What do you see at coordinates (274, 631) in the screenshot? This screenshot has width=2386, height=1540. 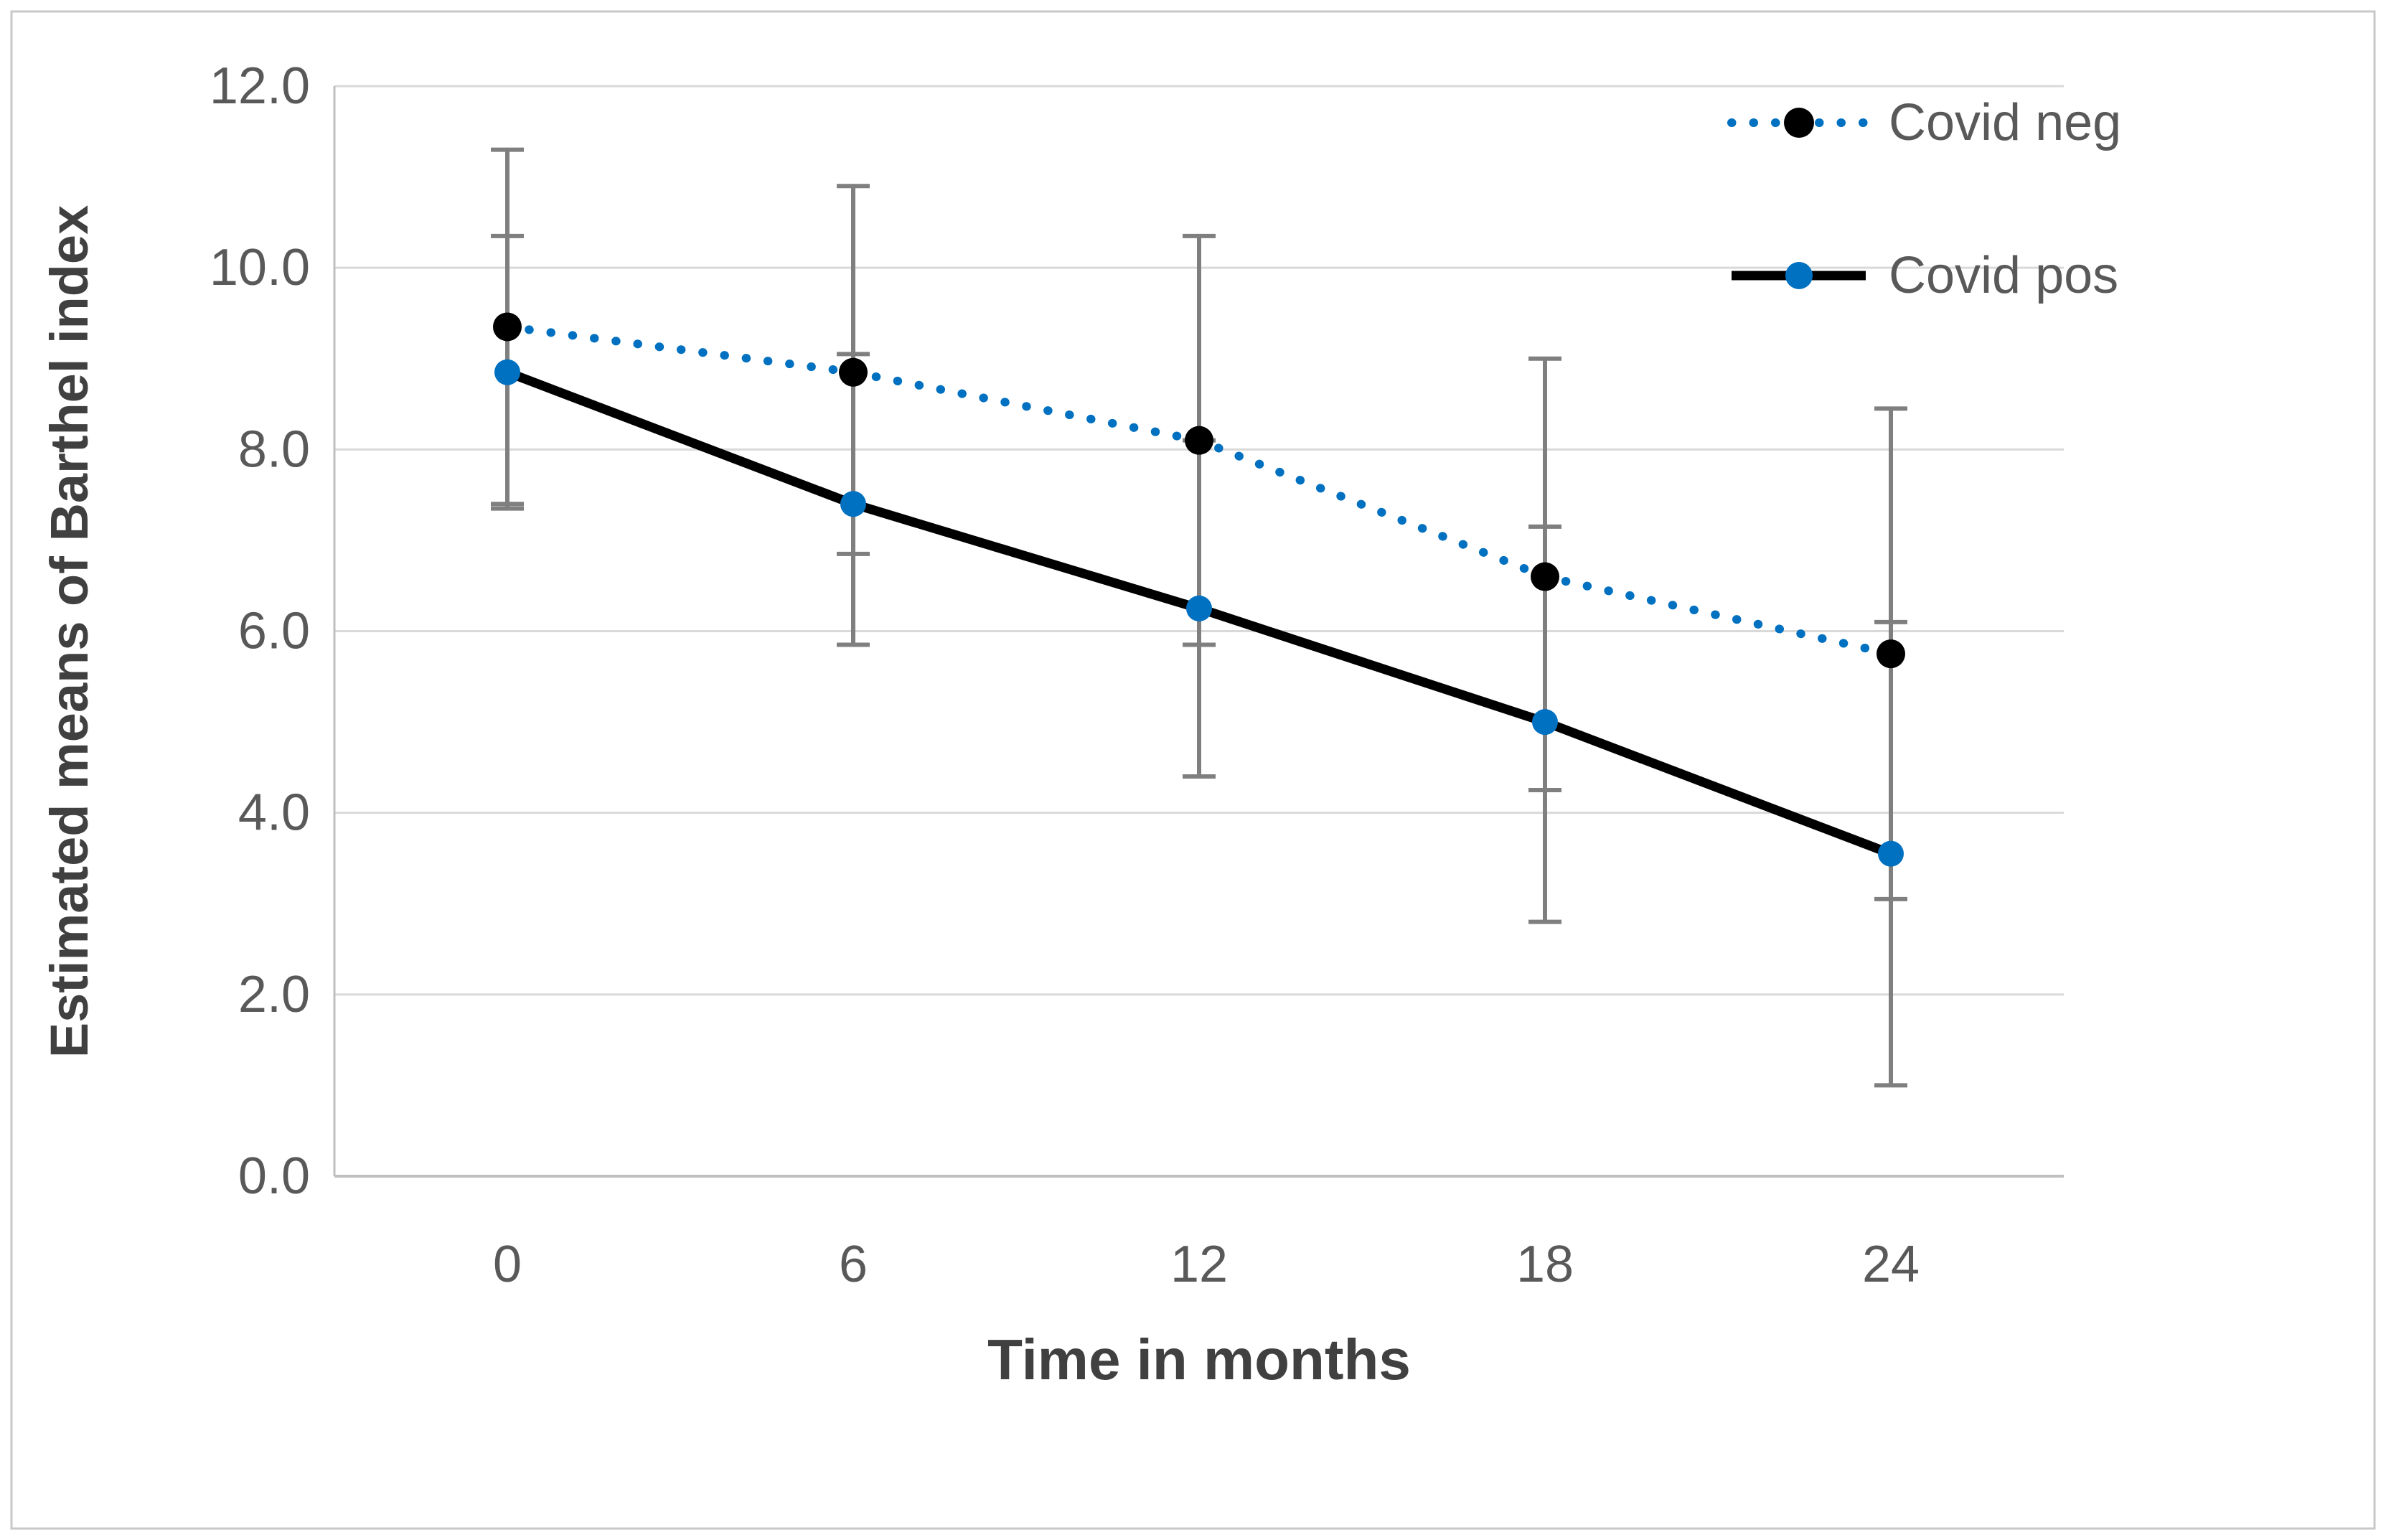 I see `y-tick-label: 6.0` at bounding box center [274, 631].